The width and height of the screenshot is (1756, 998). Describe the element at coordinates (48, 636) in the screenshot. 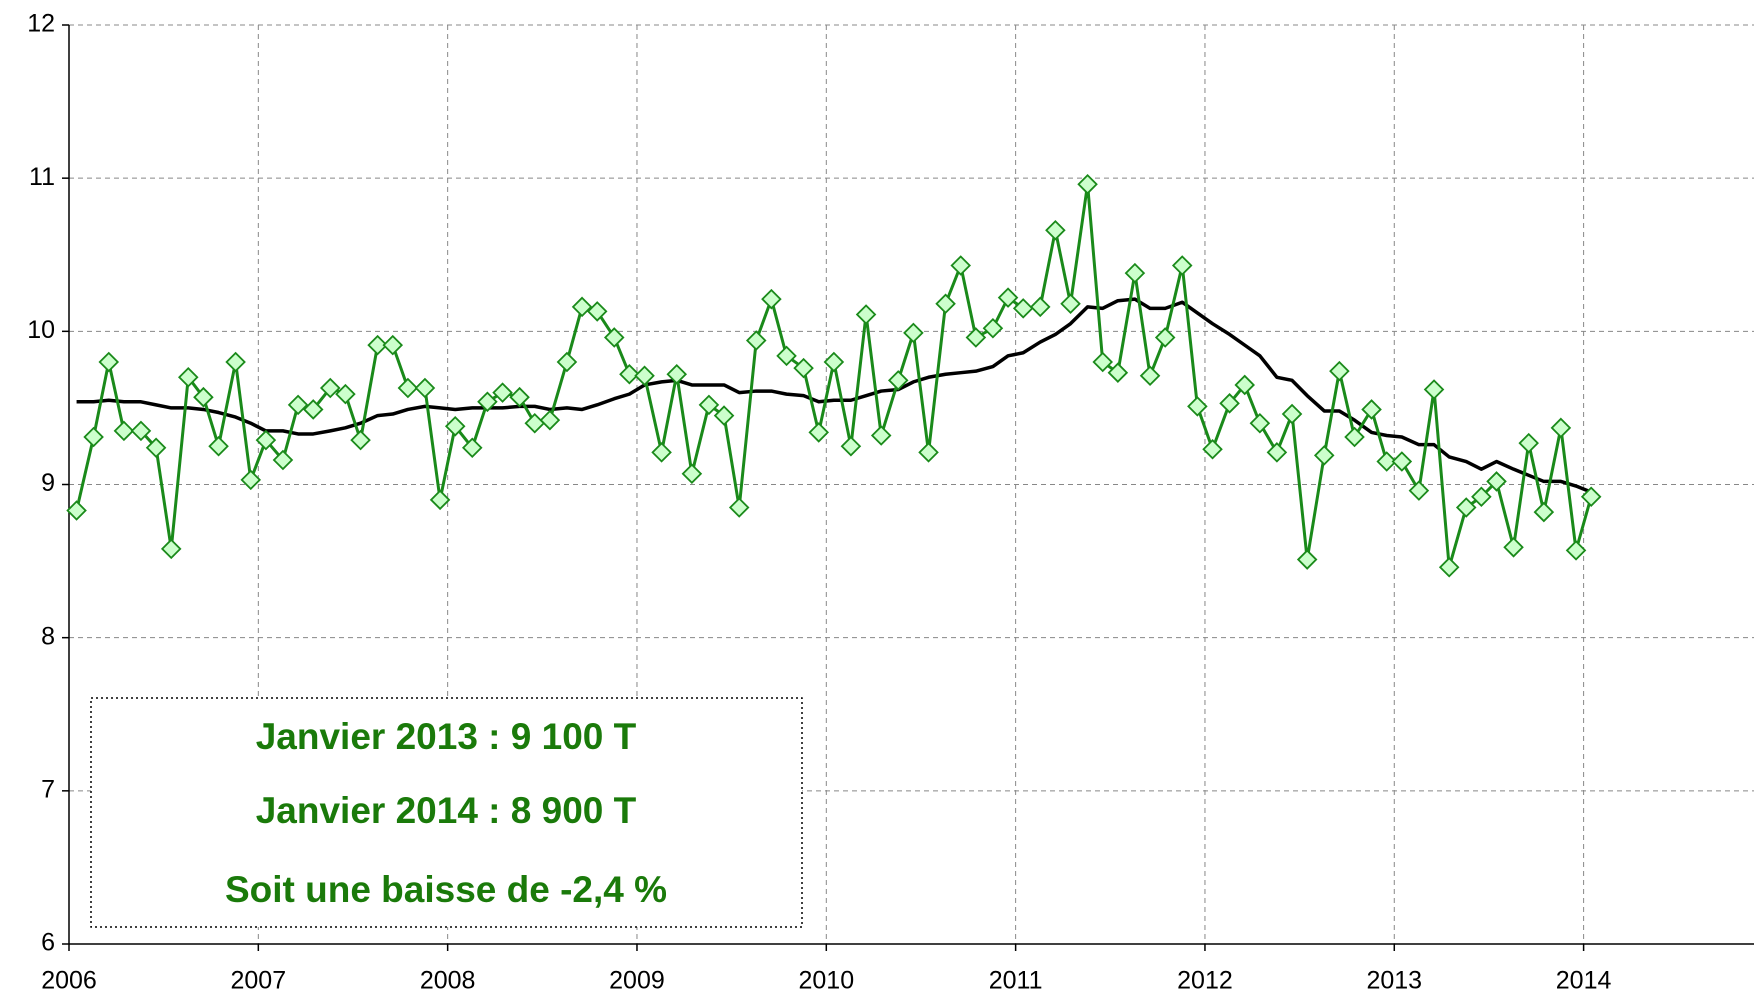

I see `y-tick-label: 8` at that location.